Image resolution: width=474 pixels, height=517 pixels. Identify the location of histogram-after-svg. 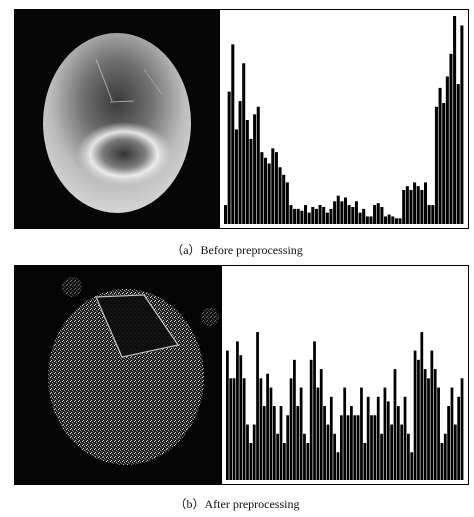
(345, 406).